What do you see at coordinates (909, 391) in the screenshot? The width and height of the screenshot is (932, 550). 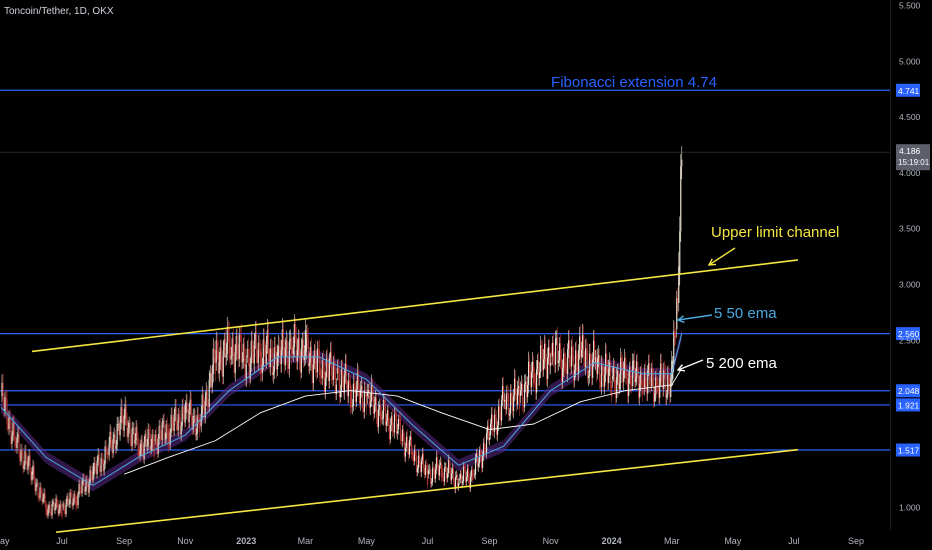 I see `level-badge-label: 2.048` at bounding box center [909, 391].